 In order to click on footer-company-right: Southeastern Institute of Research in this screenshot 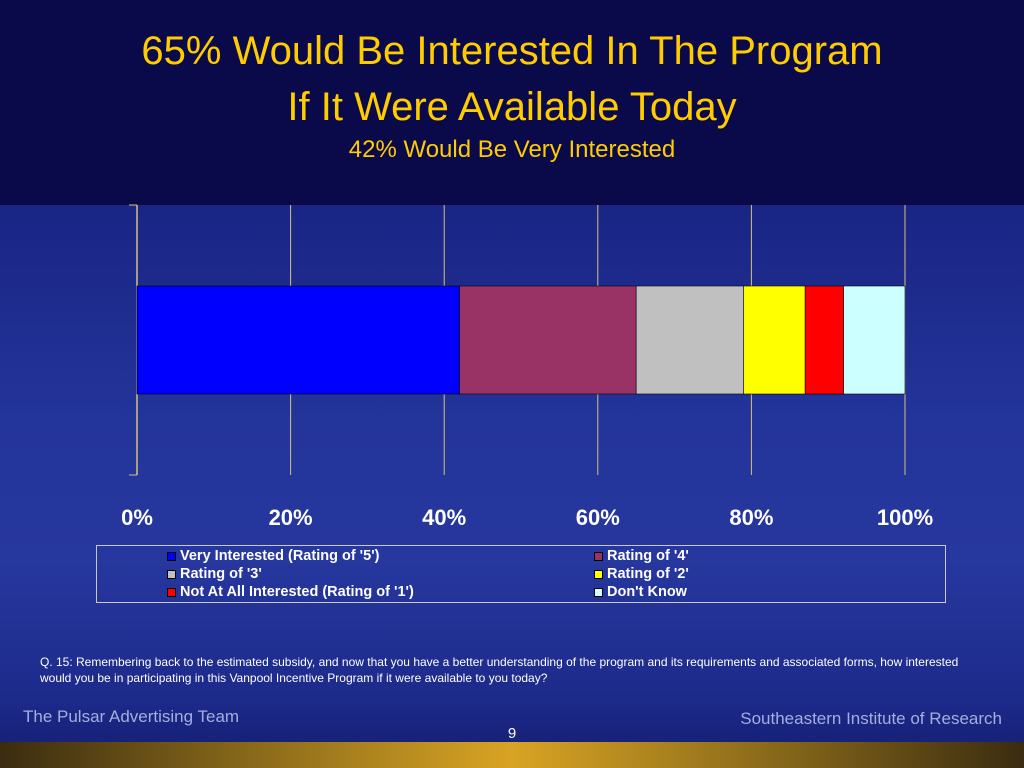, I will do `click(871, 718)`.